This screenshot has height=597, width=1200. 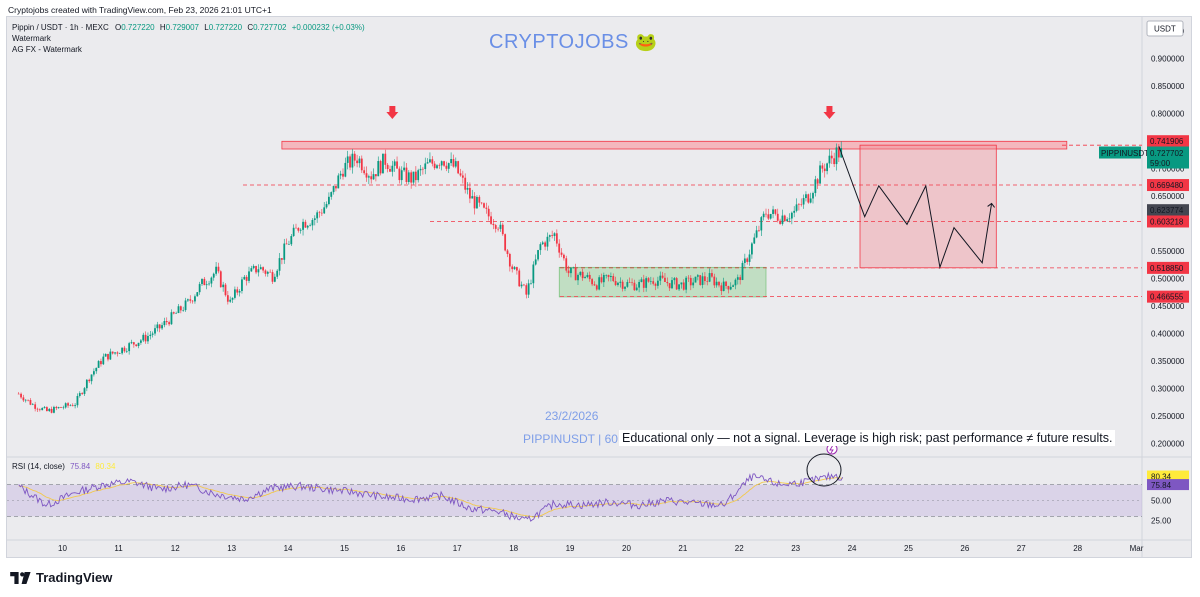 I want to click on rsi-axis-value: 75.84, so click(x=1161, y=485).